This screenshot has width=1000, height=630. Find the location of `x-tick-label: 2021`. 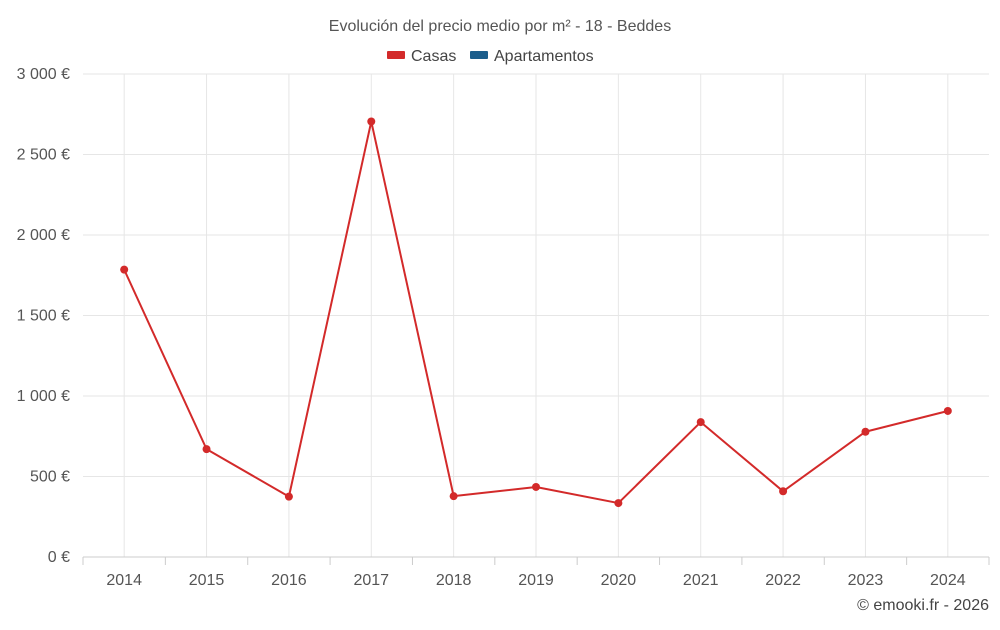

x-tick-label: 2021 is located at coordinates (701, 580).